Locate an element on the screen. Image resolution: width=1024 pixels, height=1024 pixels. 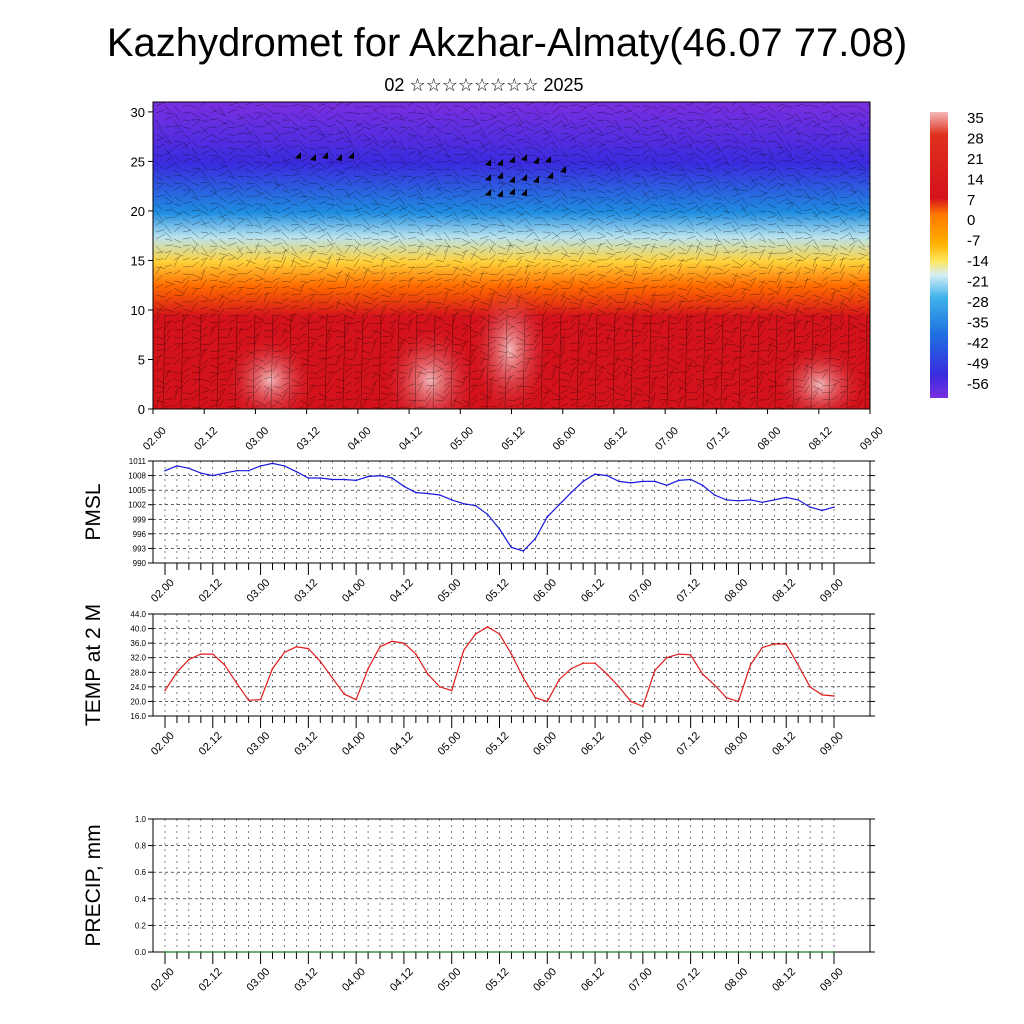
y-tick-label: 20 is located at coordinates (138, 211).